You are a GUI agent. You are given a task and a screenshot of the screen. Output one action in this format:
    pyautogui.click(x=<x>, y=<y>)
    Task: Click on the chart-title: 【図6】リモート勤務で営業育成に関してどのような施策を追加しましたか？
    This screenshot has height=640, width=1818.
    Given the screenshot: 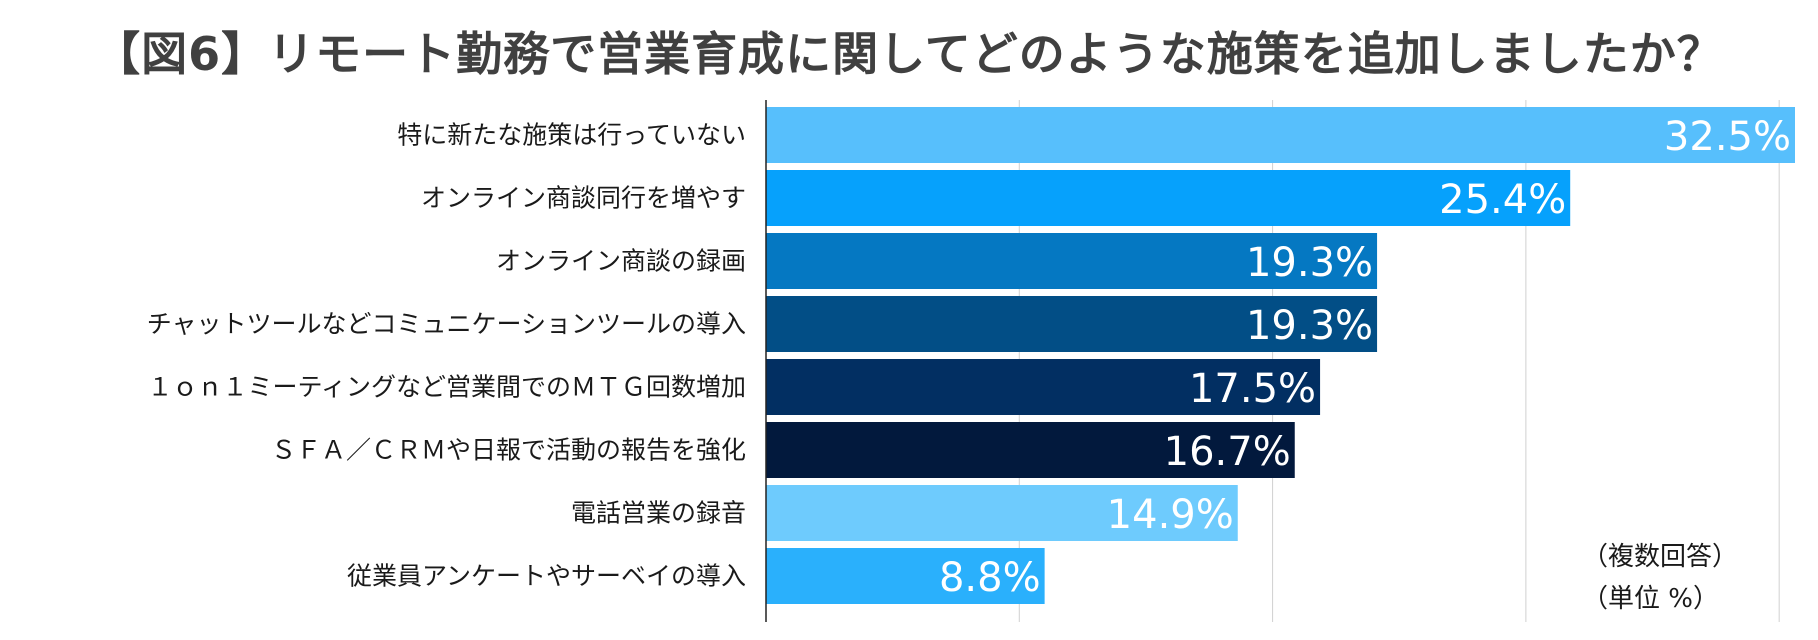 What is the action you would take?
    pyautogui.click(x=909, y=54)
    